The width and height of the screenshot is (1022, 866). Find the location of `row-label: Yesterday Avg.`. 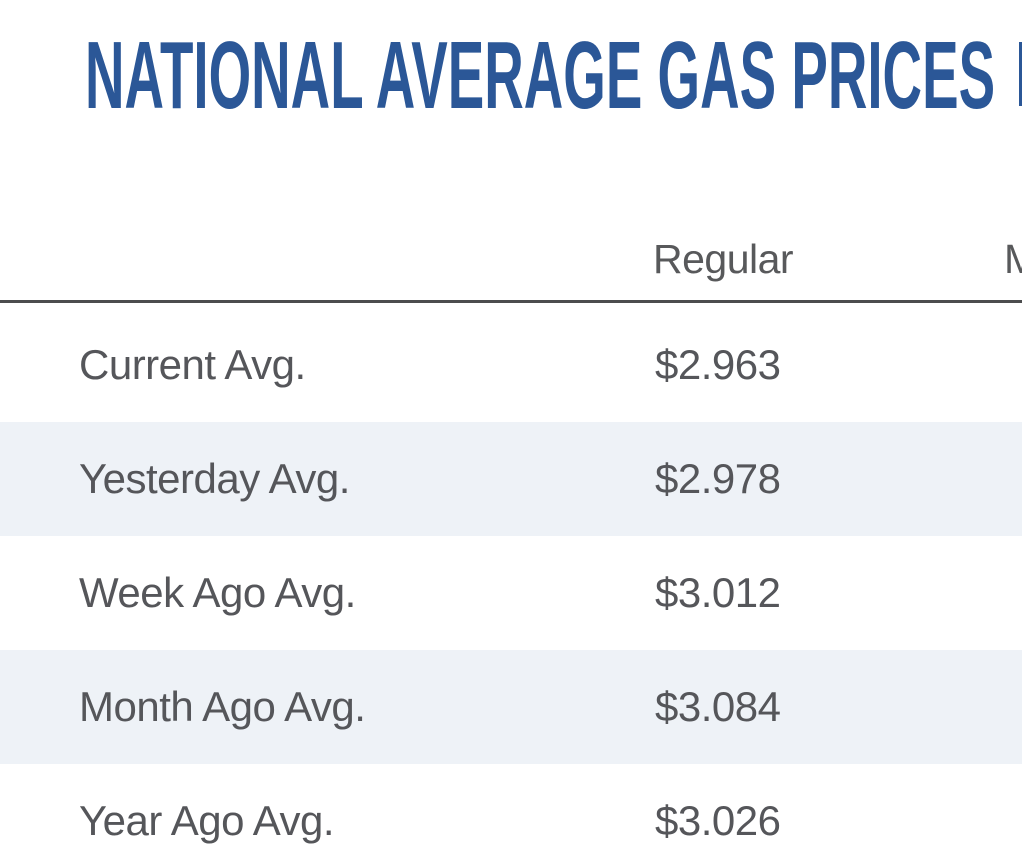

row-label: Yesterday Avg. is located at coordinates (214, 478).